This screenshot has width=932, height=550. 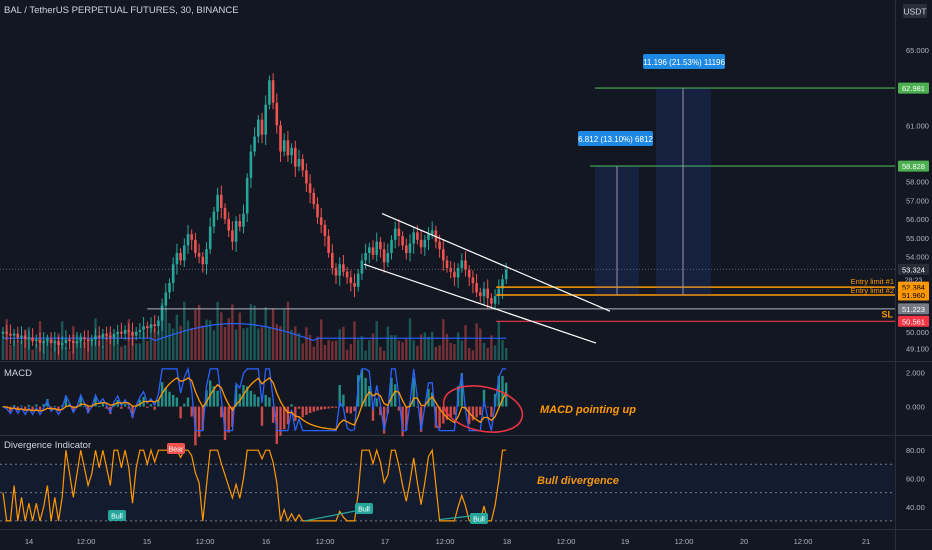 I want to click on time-tick: 15, so click(x=147, y=541).